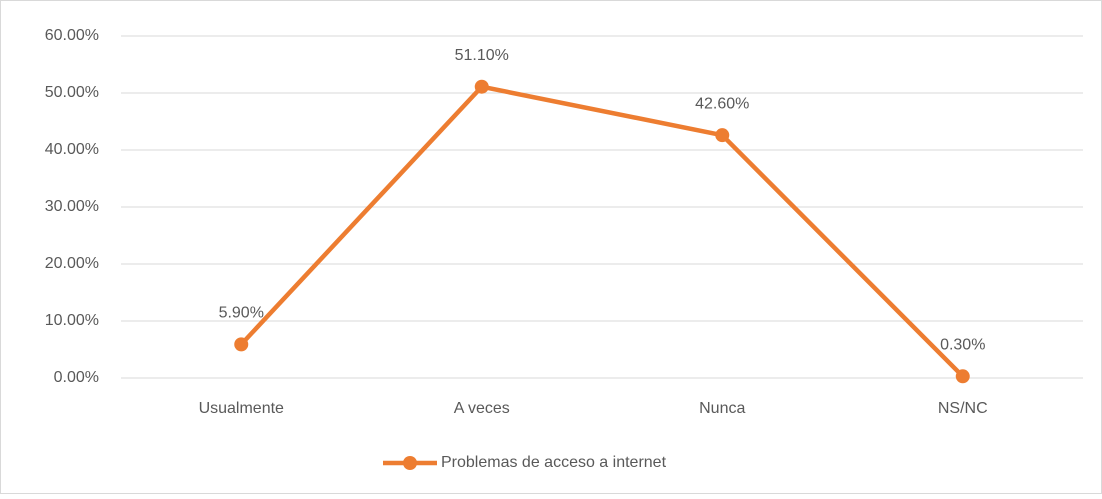 This screenshot has width=1102, height=499. What do you see at coordinates (241, 408) in the screenshot?
I see `x-tick-label: Usualmente` at bounding box center [241, 408].